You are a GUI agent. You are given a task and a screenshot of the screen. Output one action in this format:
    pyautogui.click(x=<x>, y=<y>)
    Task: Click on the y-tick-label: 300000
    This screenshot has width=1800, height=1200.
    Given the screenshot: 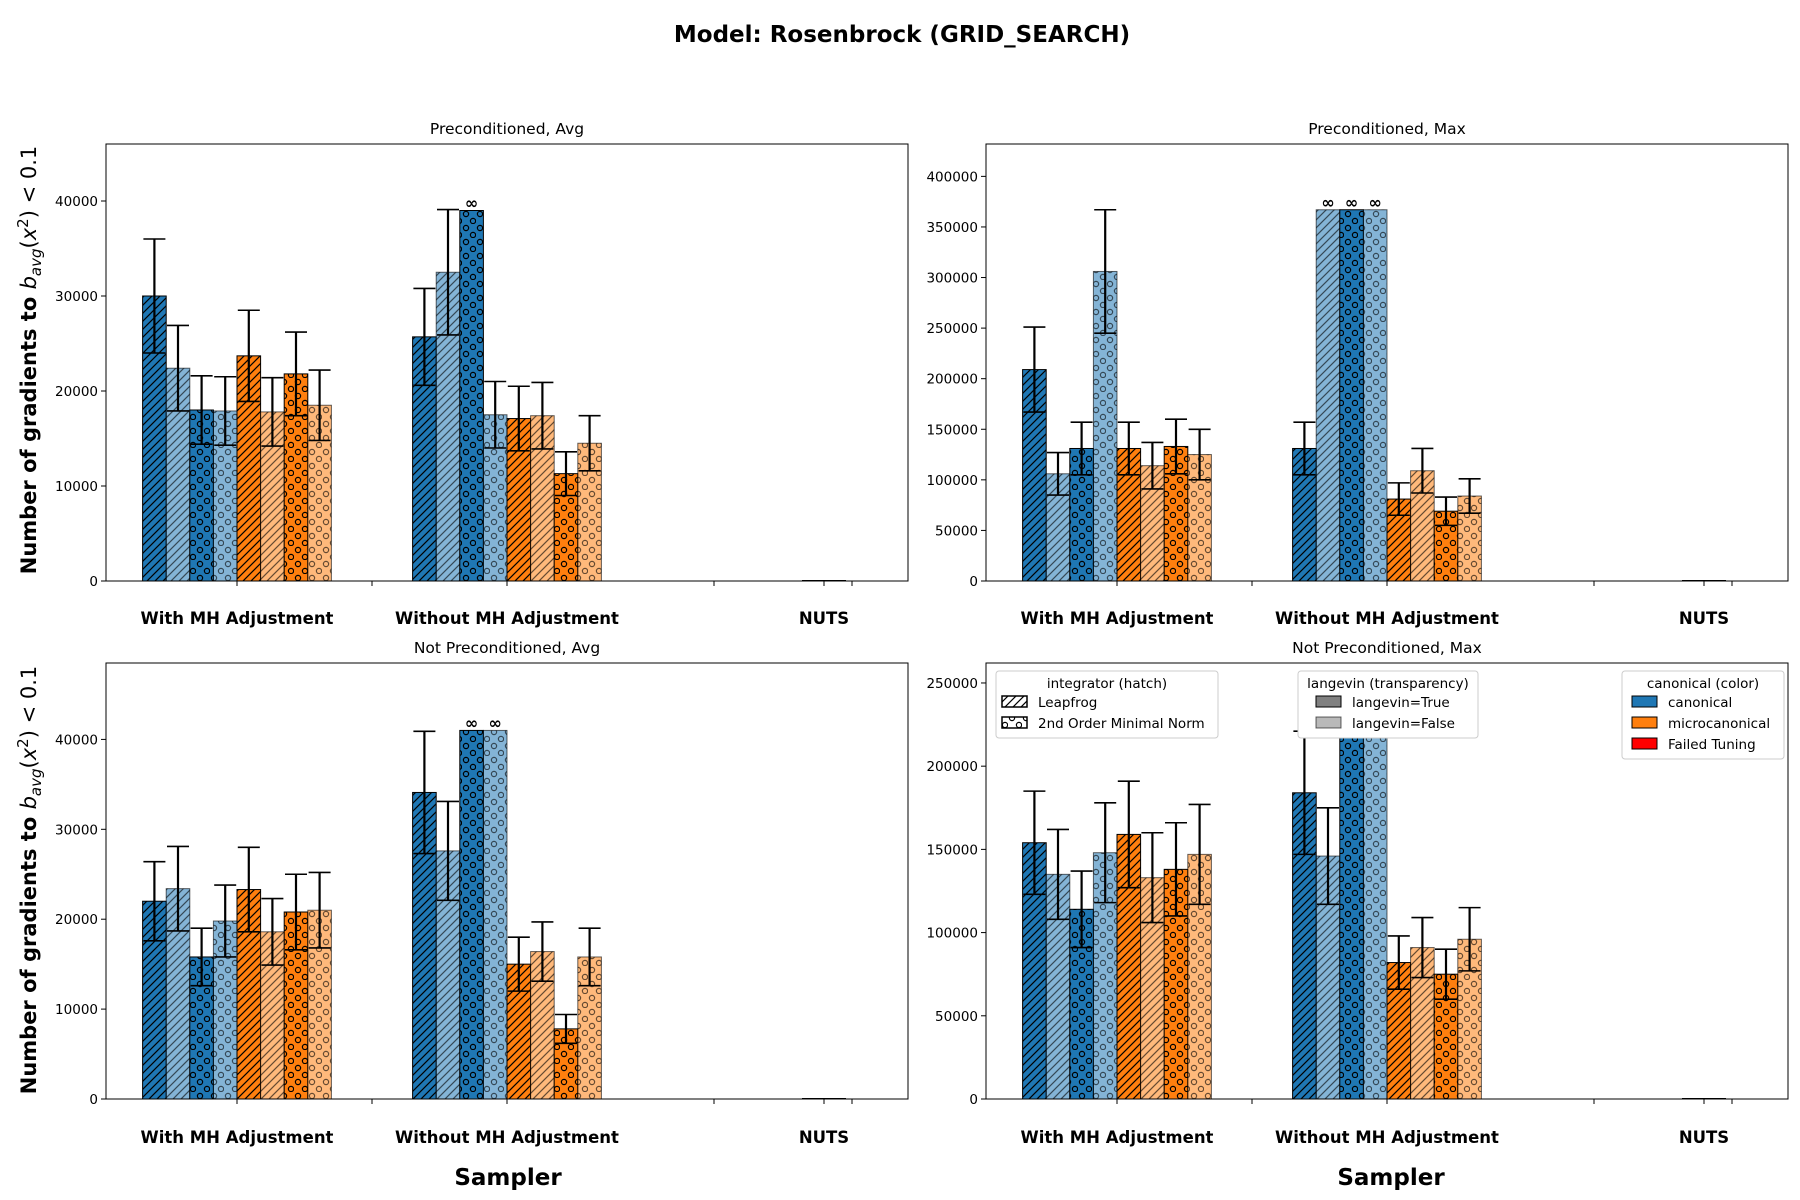 What is the action you would take?
    pyautogui.click(x=952, y=279)
    